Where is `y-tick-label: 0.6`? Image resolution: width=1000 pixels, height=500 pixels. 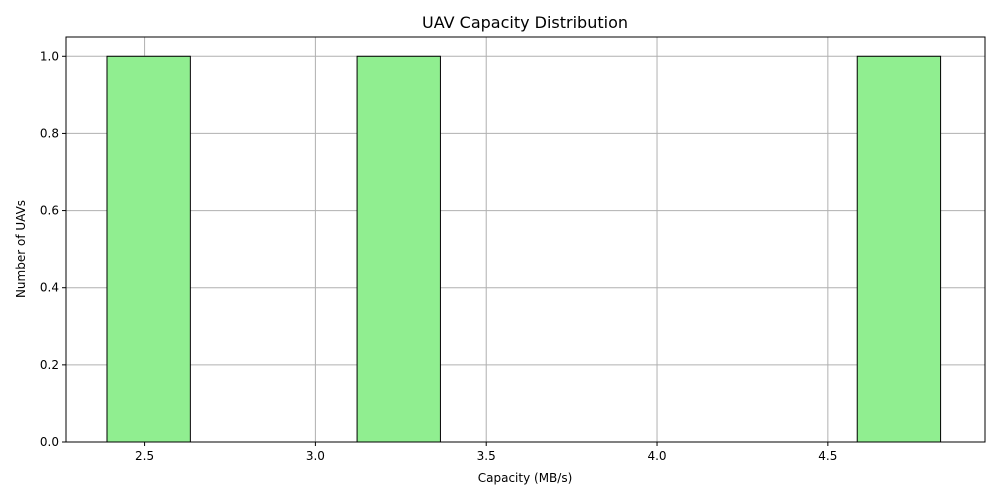 y-tick-label: 0.6 is located at coordinates (49, 211).